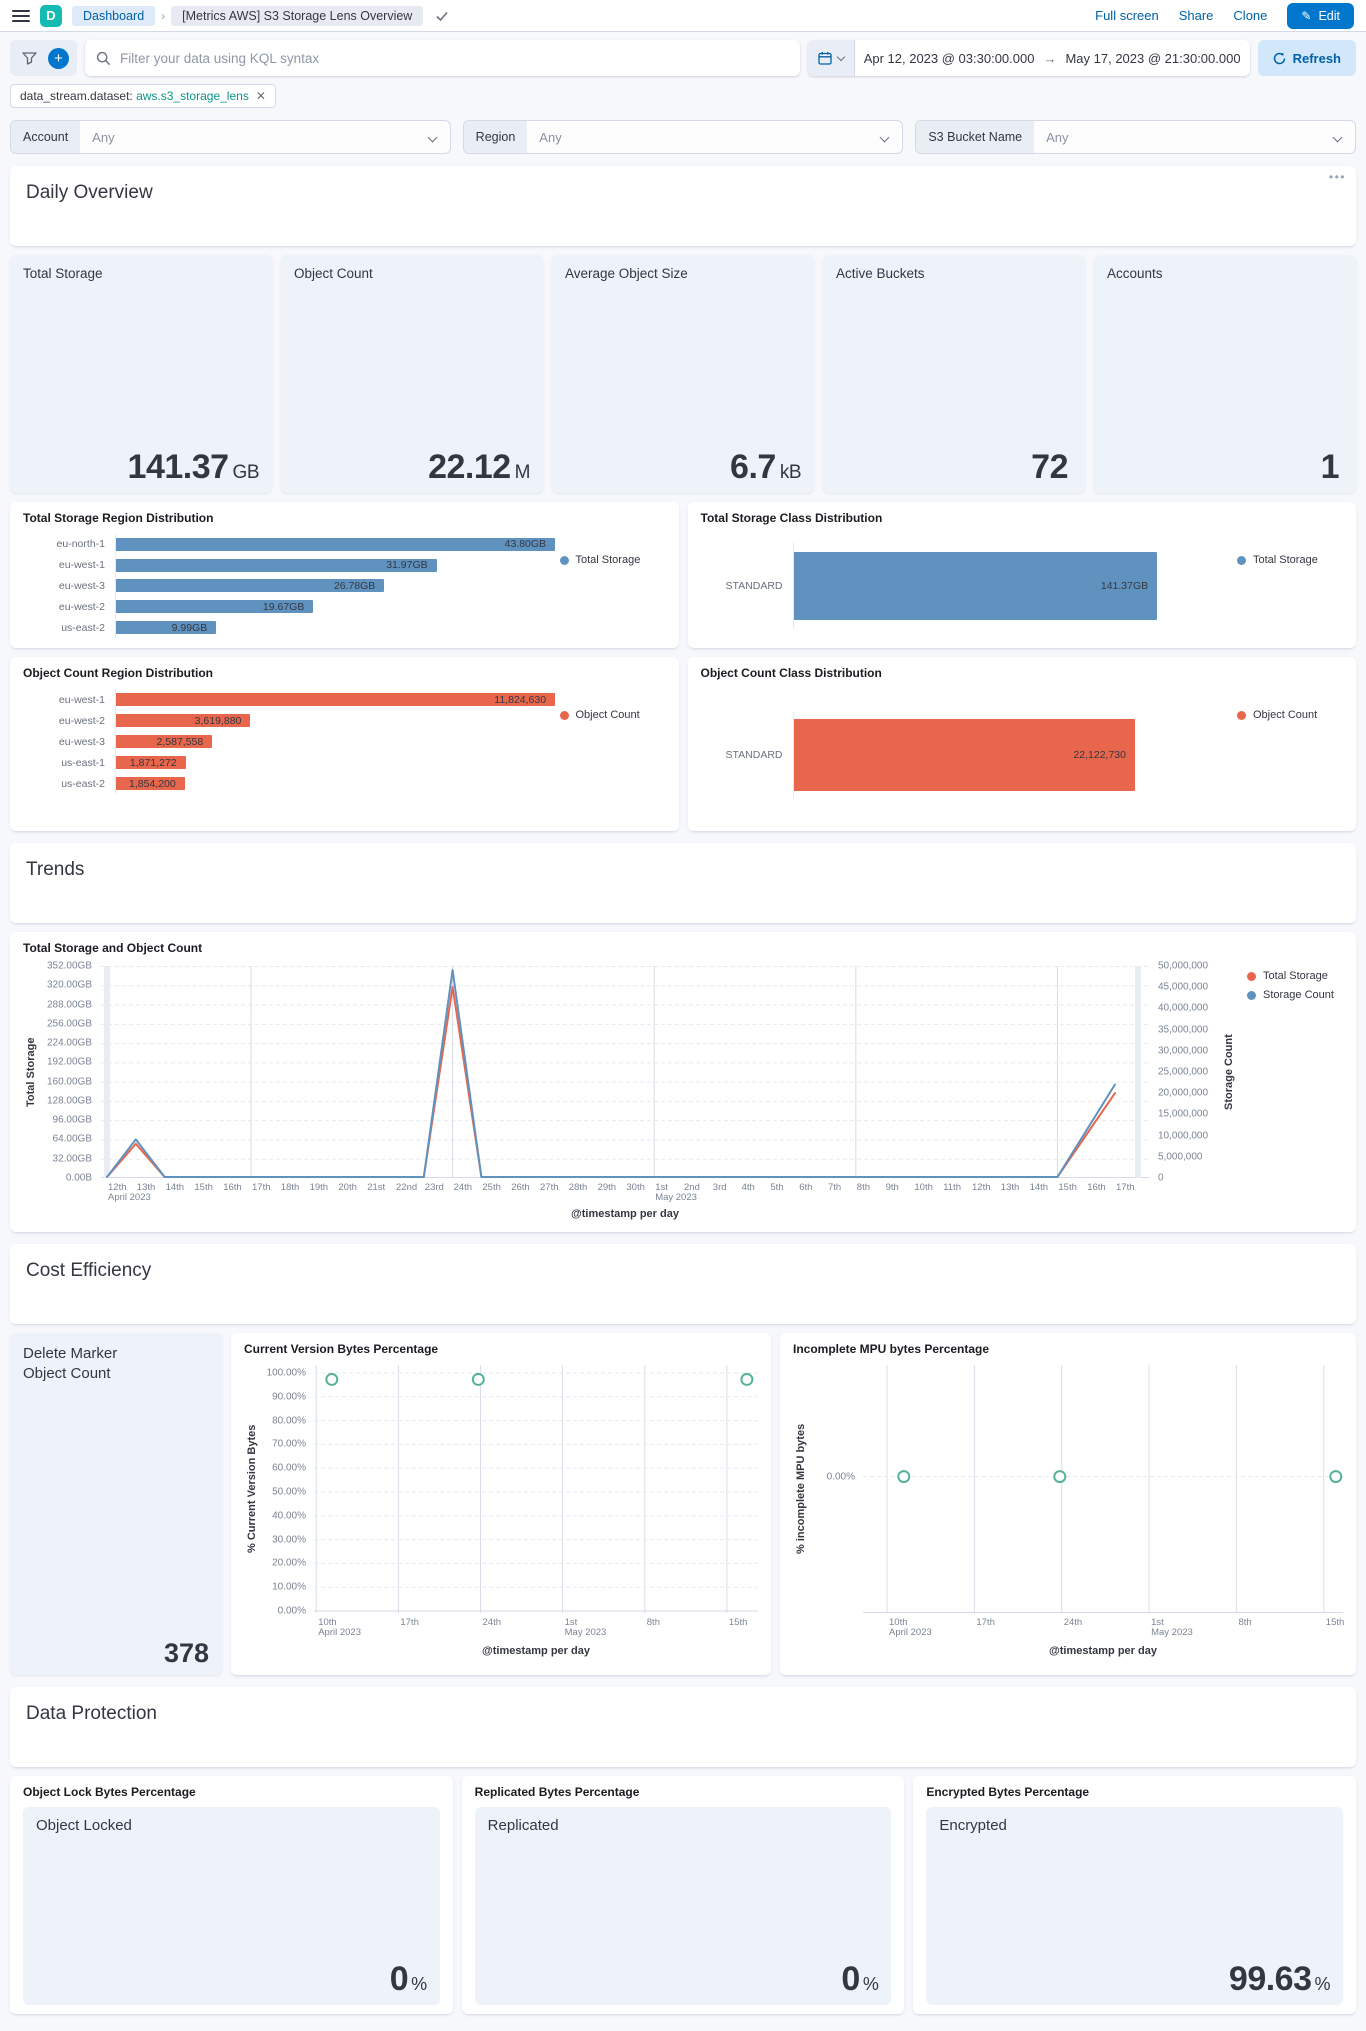  What do you see at coordinates (412, 374) in the screenshot?
I see `metric-object-count: Object Count 22.12 M` at bounding box center [412, 374].